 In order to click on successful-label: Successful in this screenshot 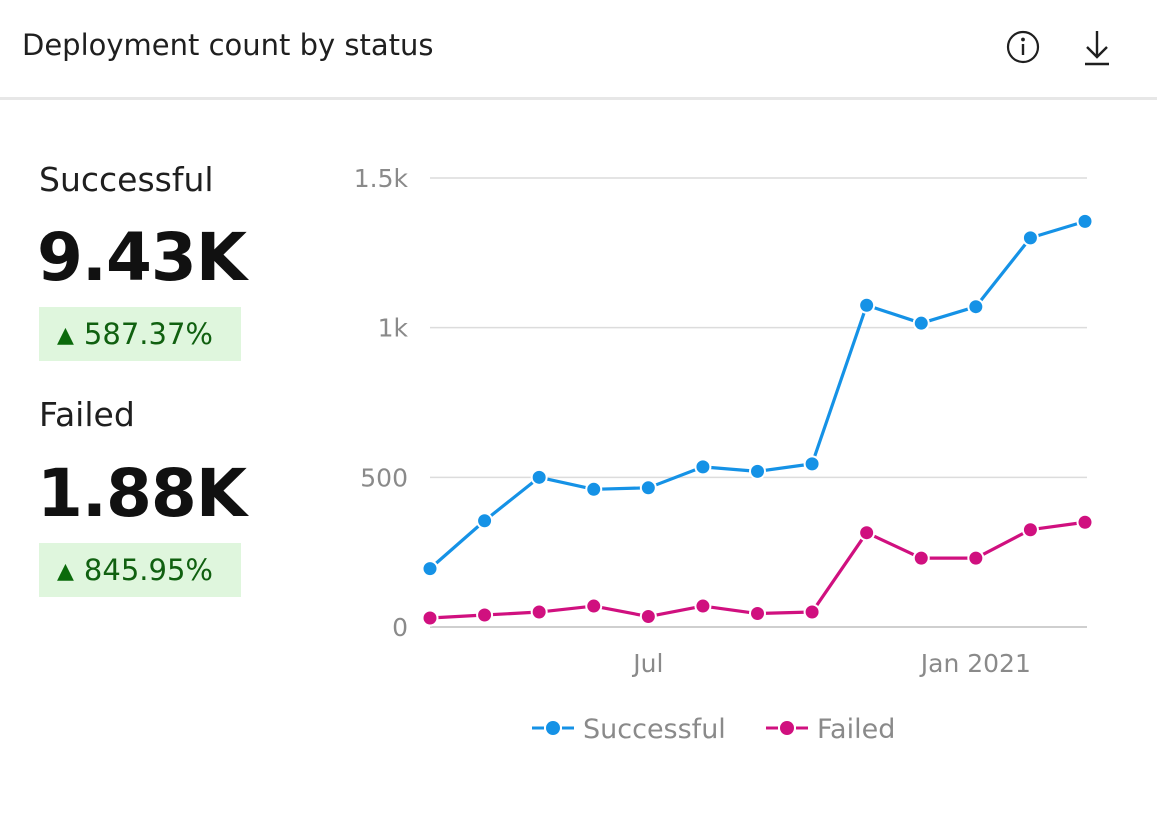, I will do `click(126, 179)`.